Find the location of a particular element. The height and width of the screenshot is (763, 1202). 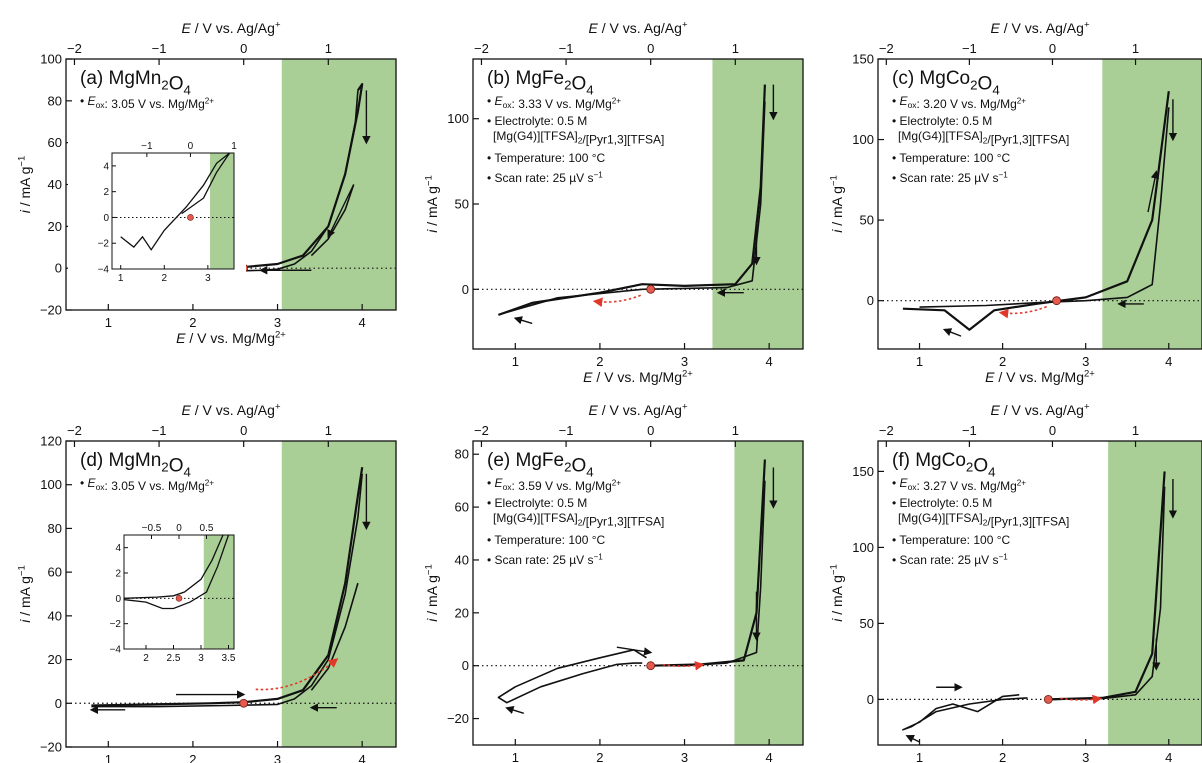

panel-title: (f) MgCo2O4 is located at coordinates (944, 465).